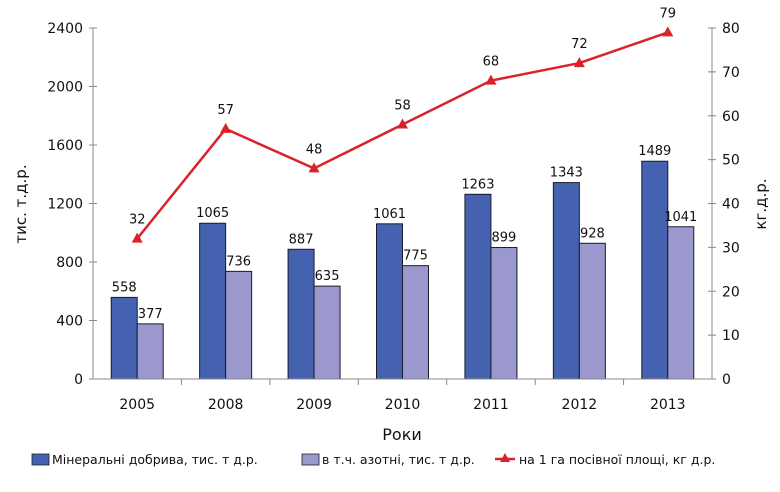 The width and height of the screenshot is (780, 492). What do you see at coordinates (78, 380) in the screenshot?
I see `y-tick-label-0: 0` at bounding box center [78, 380].